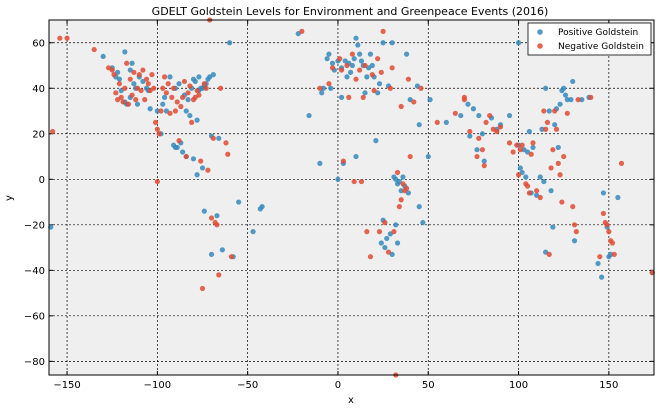 This screenshot has width=661, height=412. I want to click on x-tick-label: 100, so click(518, 385).